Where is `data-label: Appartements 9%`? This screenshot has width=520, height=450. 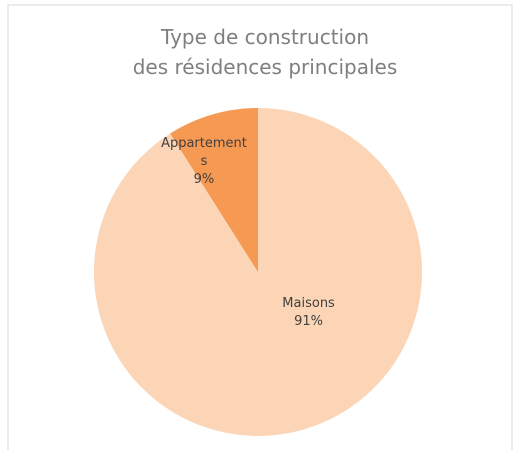
data-label: Appartements 9% is located at coordinates (204, 162).